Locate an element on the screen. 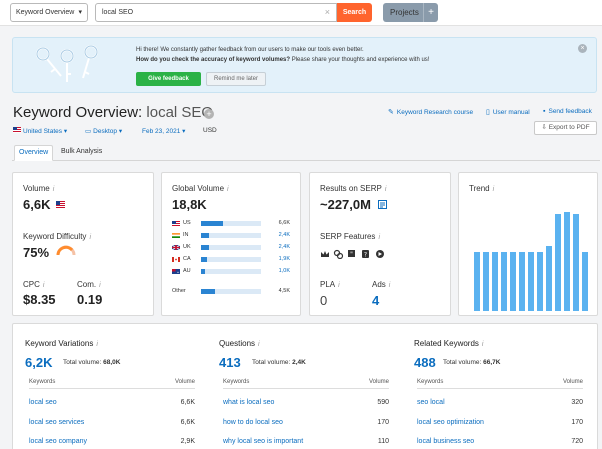  projects-button: Projects + is located at coordinates (410, 12).